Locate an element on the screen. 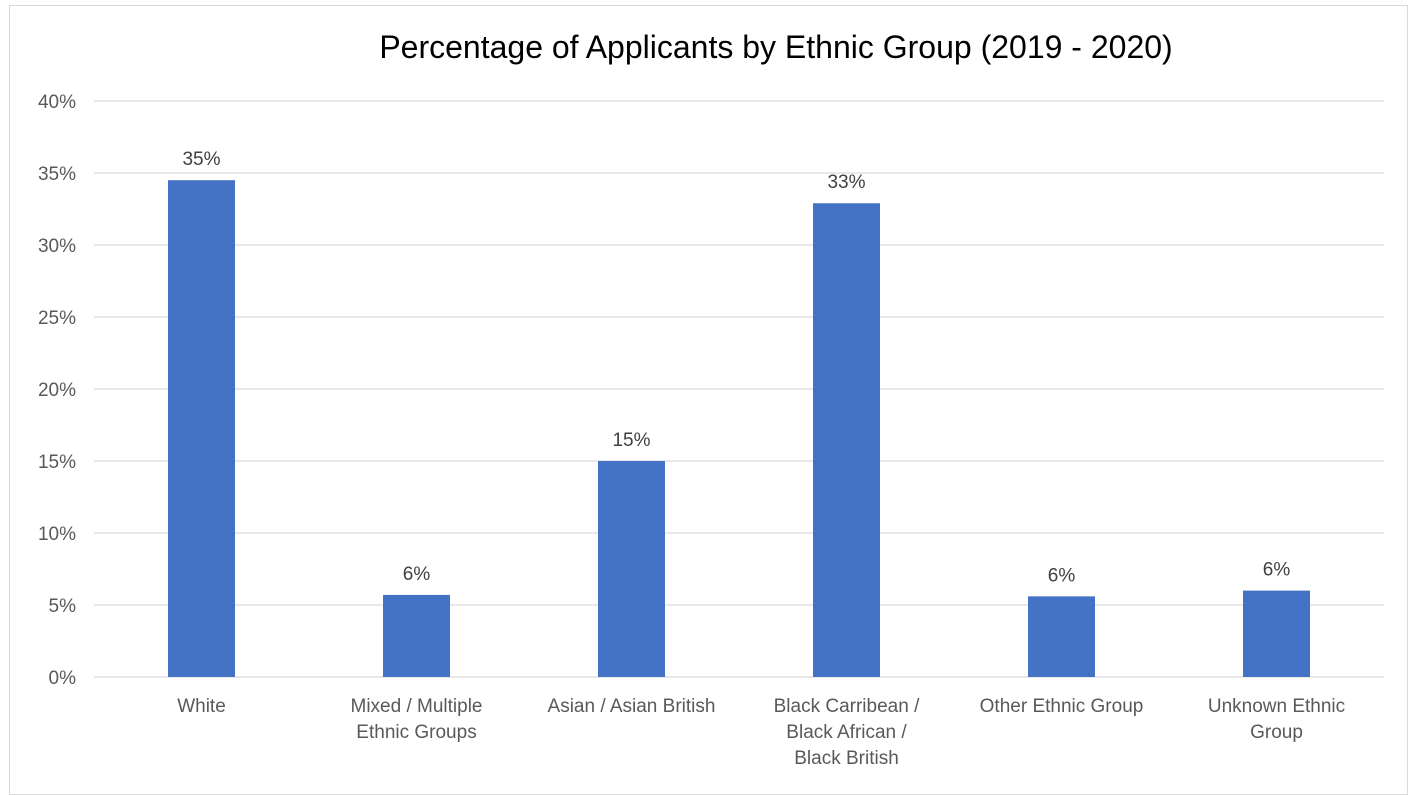 This screenshot has width=1420, height=795. y-tick-label: 5% is located at coordinates (63, 606).